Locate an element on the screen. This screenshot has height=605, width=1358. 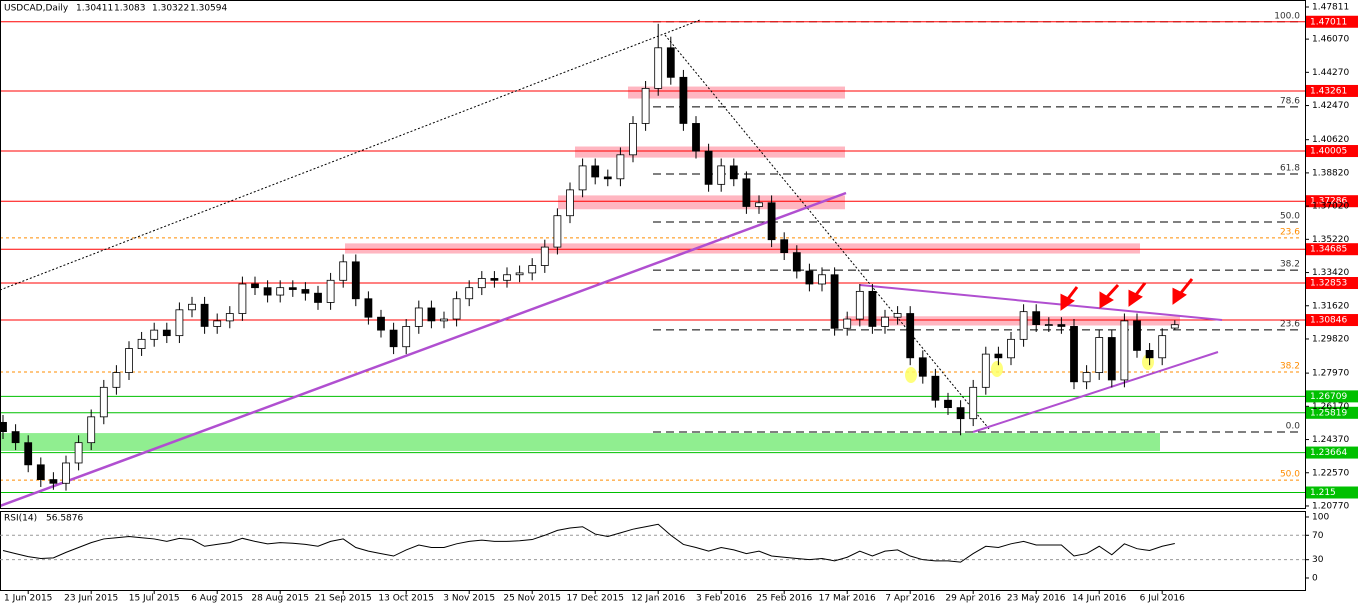
arrow is located at coordinates (1112, 291).